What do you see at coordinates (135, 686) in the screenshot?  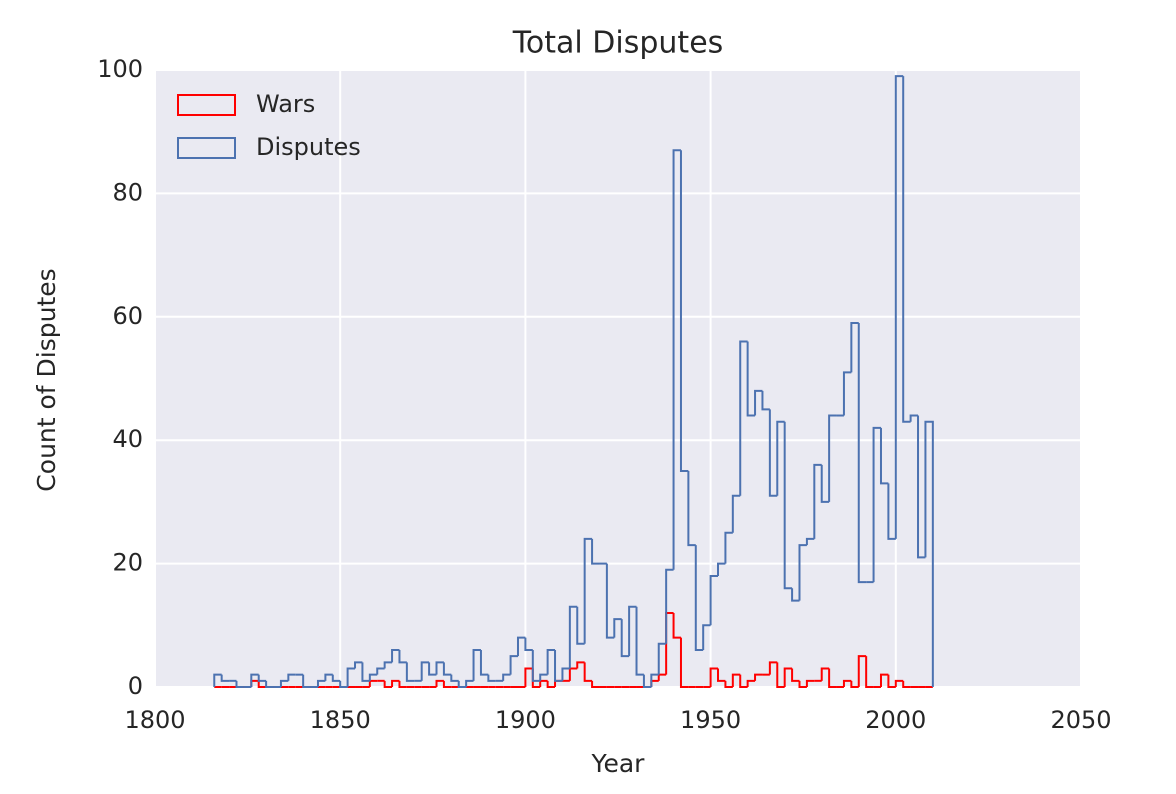 I see `y-tick-label: 0` at bounding box center [135, 686].